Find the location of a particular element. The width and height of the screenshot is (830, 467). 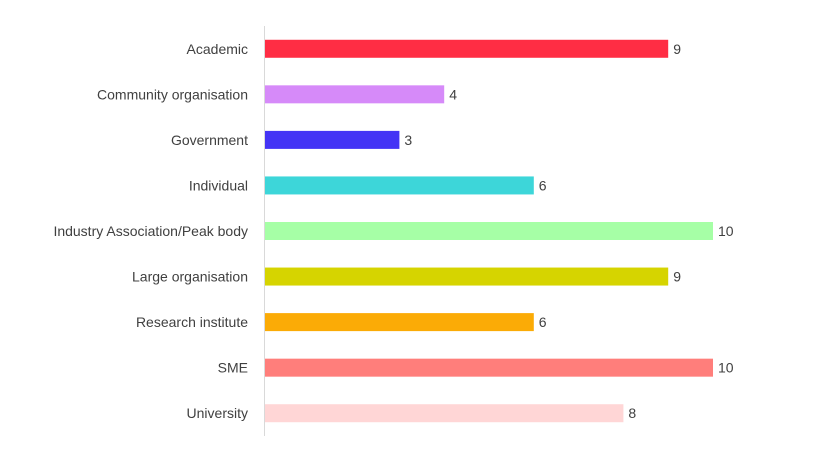

bar-academic is located at coordinates (467, 48).